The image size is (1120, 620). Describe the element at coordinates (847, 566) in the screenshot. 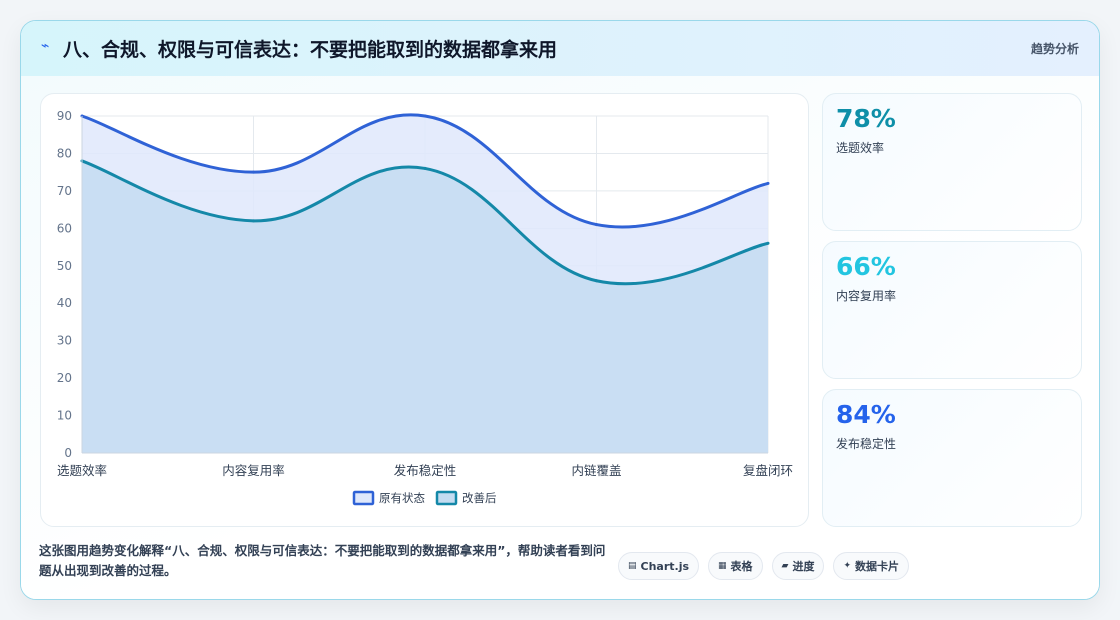

I see `sparkle-icon: ✦` at that location.